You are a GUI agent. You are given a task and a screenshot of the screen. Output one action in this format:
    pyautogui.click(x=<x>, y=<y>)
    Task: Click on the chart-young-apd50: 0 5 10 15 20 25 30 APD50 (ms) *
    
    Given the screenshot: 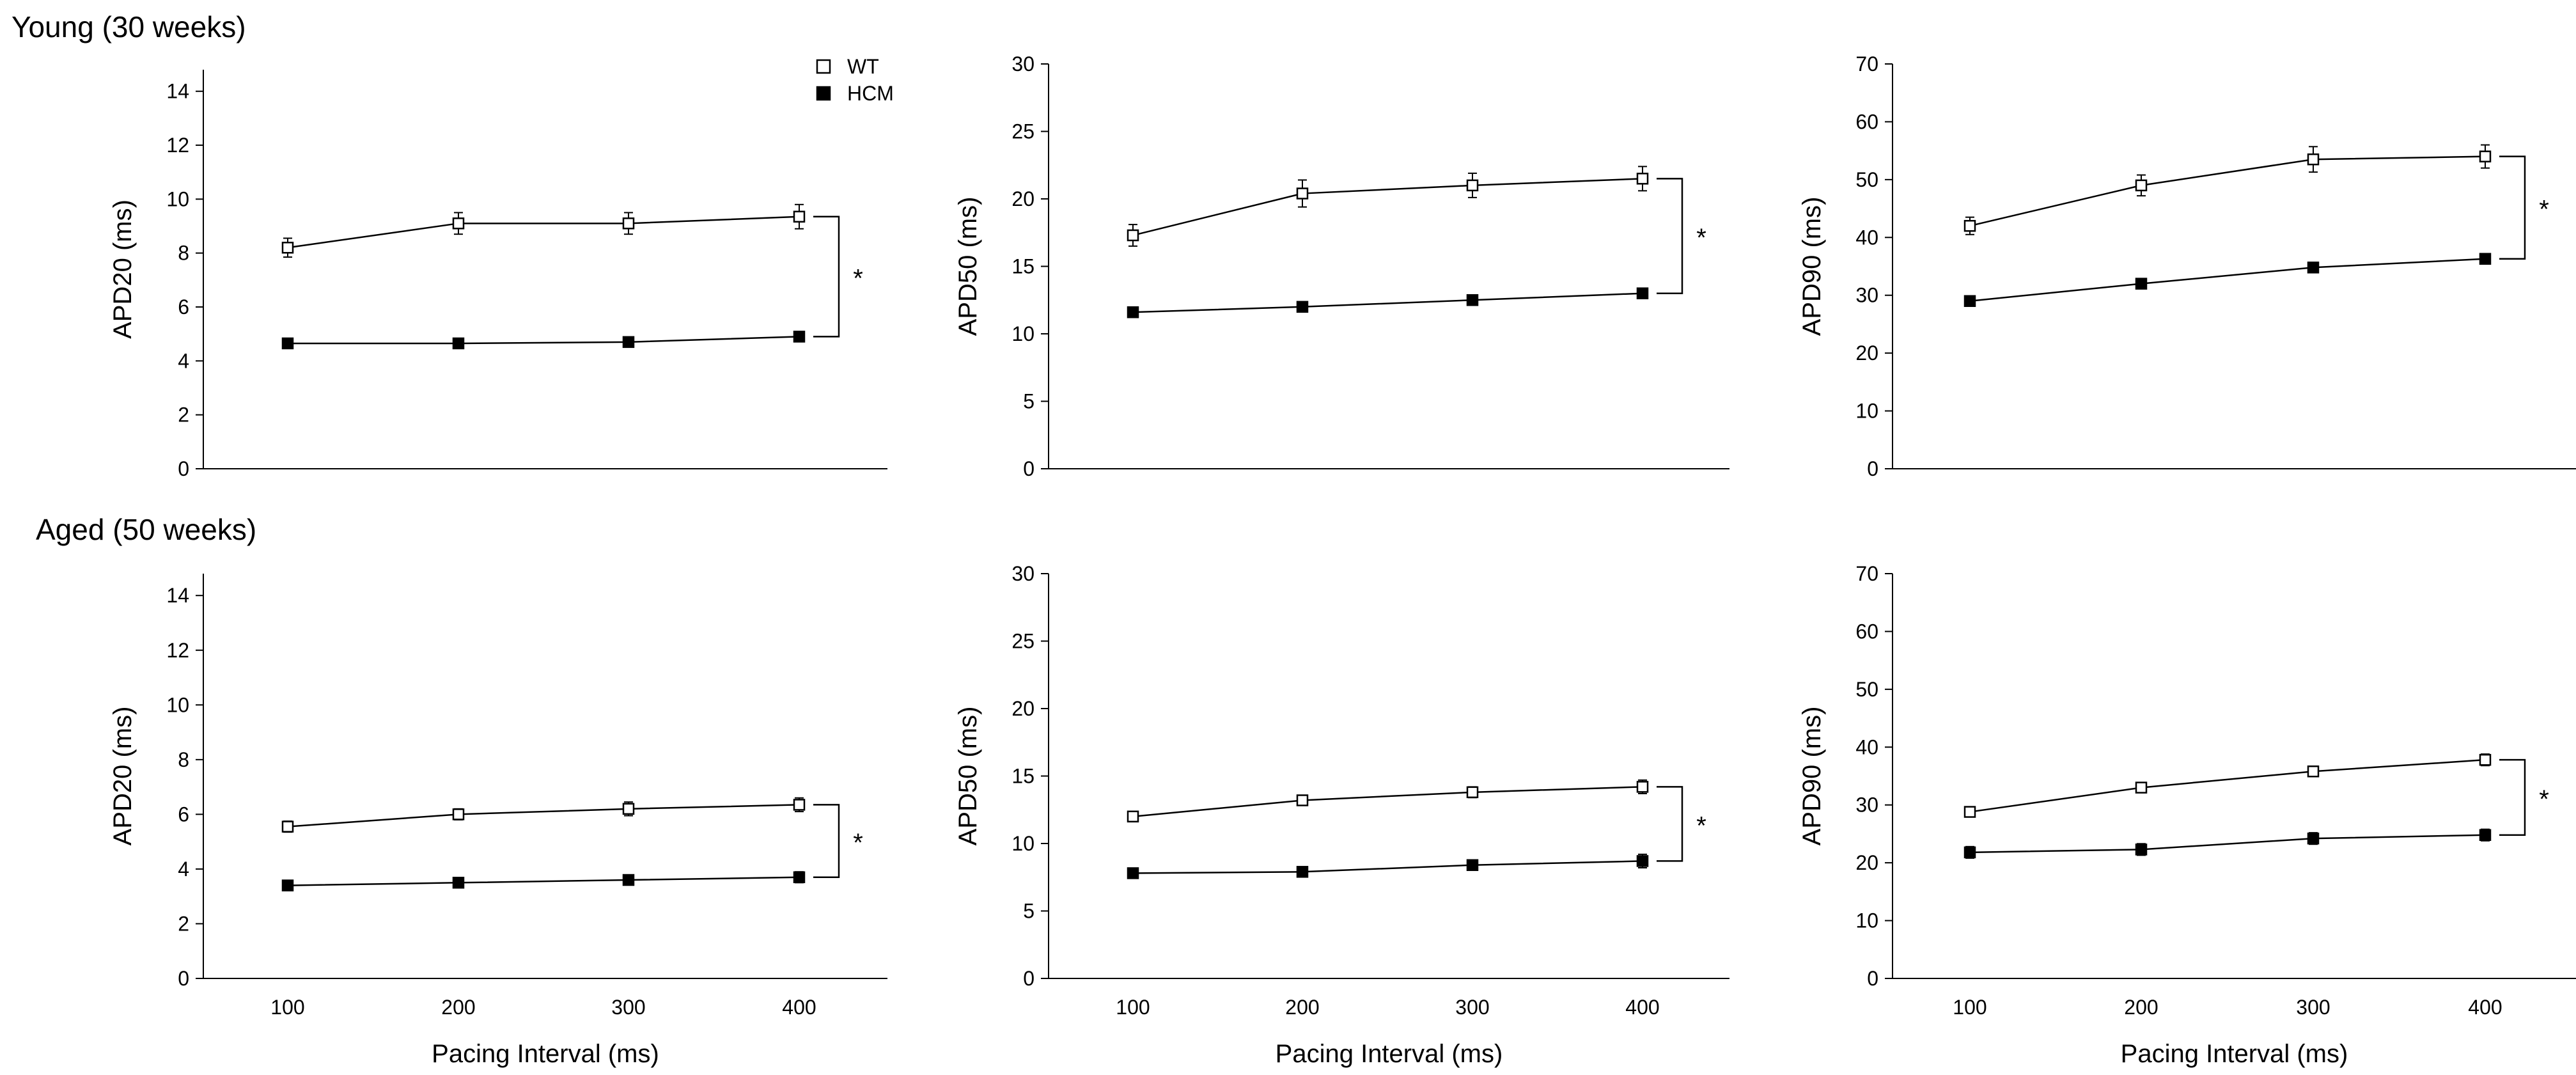 What is the action you would take?
    pyautogui.click(x=1341, y=266)
    